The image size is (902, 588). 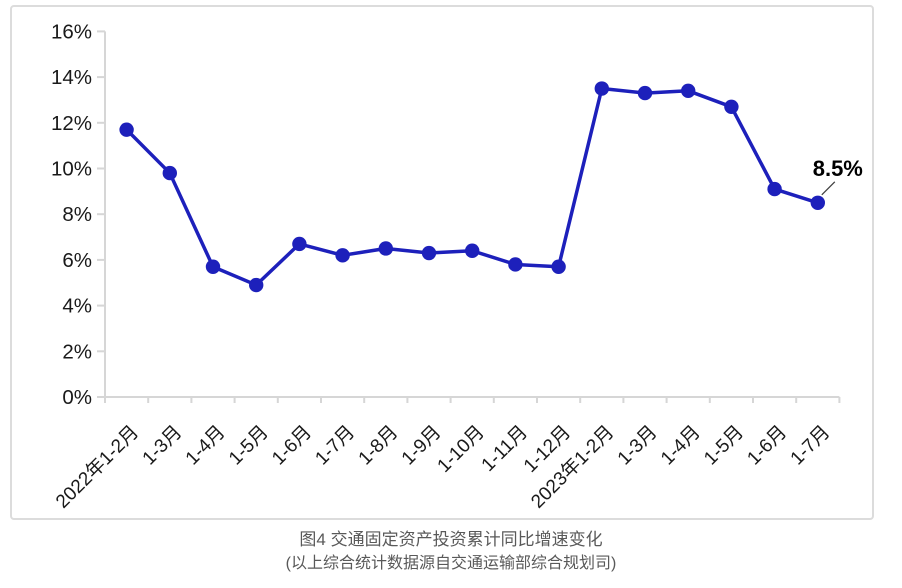 What do you see at coordinates (379, 446) in the screenshot?
I see `x-tick-label: 1-8月` at bounding box center [379, 446].